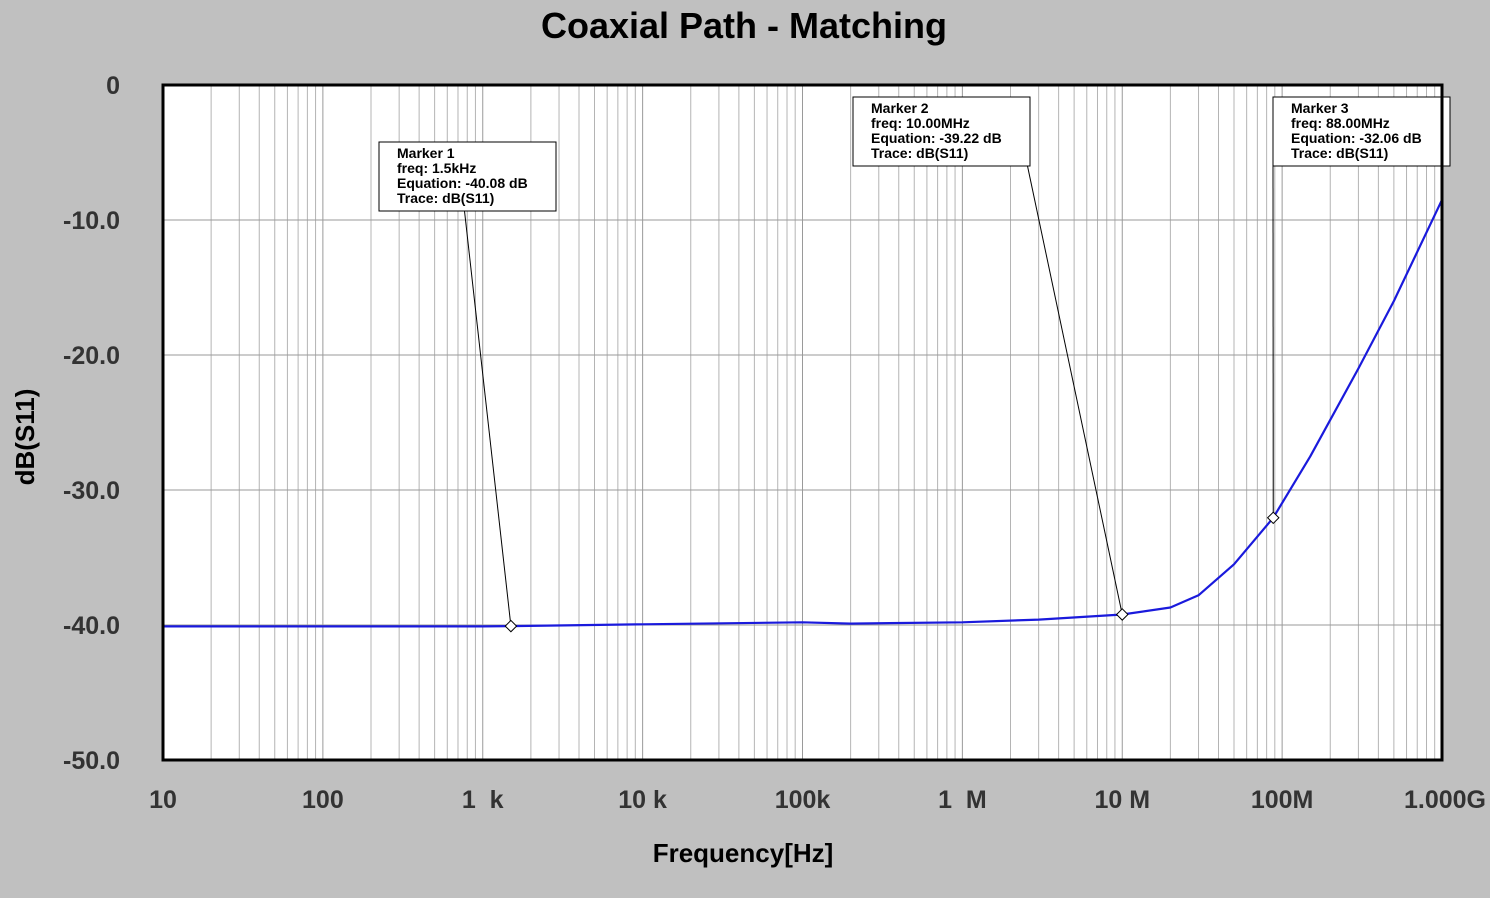  What do you see at coordinates (426, 153) in the screenshot?
I see `marker-title: Marker 1` at bounding box center [426, 153].